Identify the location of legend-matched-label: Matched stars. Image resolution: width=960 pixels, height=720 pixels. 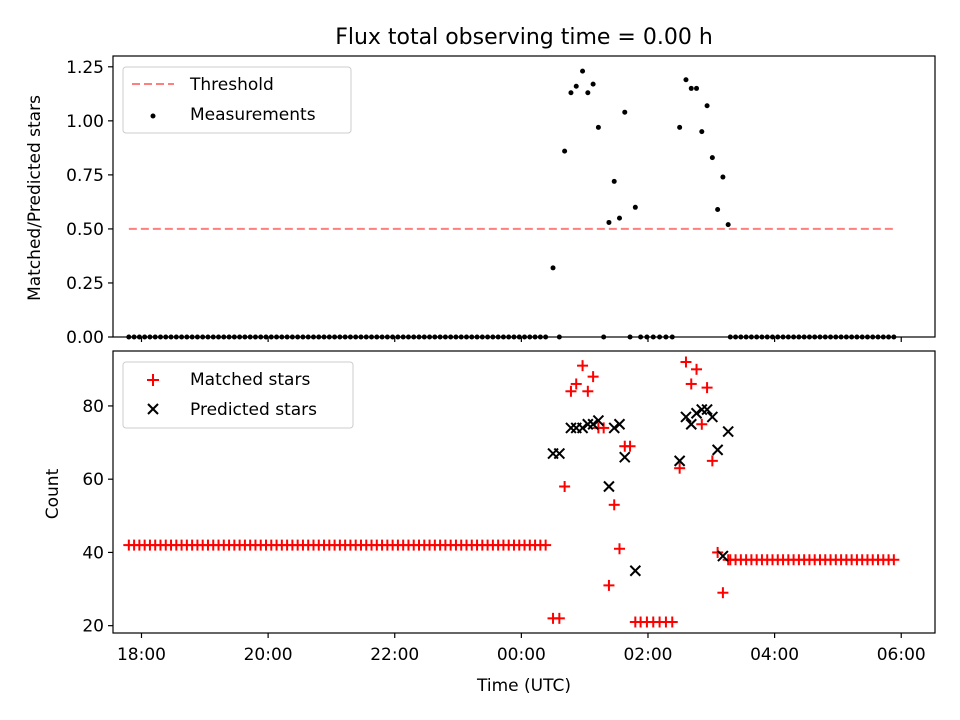
(250, 380).